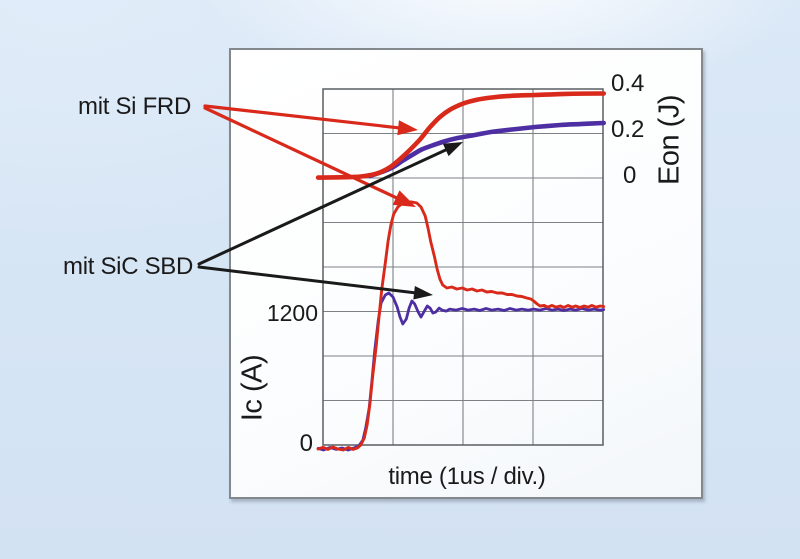 The width and height of the screenshot is (800, 559). Describe the element at coordinates (306, 443) in the screenshot. I see `ic-tick-0: 0` at that location.